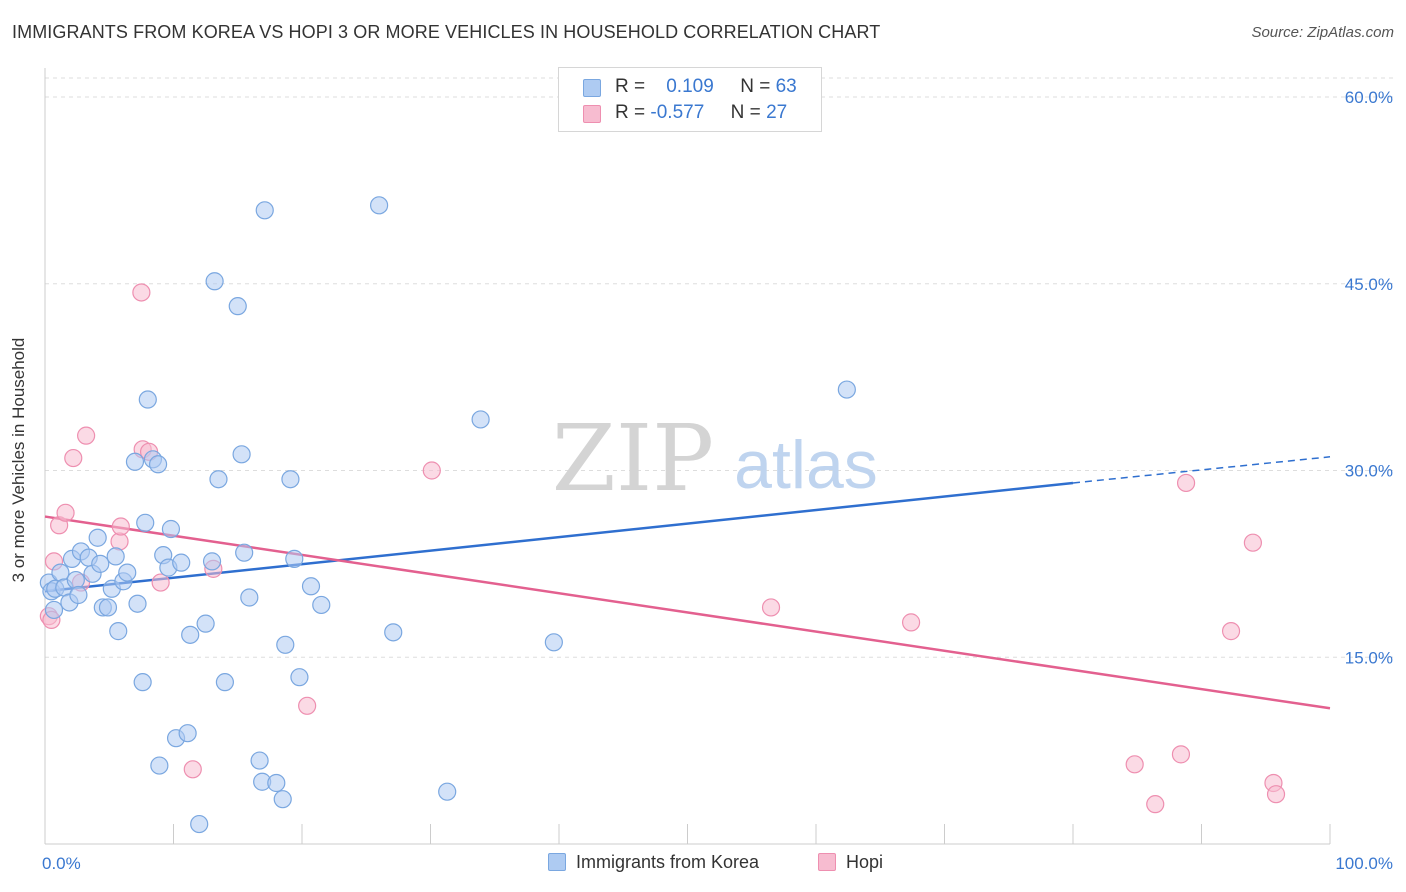 Image resolution: width=1406 pixels, height=892 pixels. I want to click on x-tick-label: 0.0%, so click(61, 863).